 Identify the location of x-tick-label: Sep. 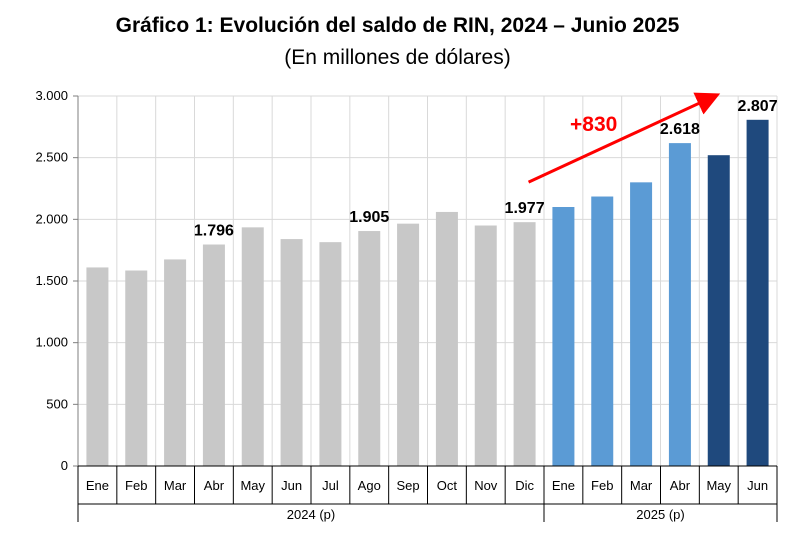
(408, 485).